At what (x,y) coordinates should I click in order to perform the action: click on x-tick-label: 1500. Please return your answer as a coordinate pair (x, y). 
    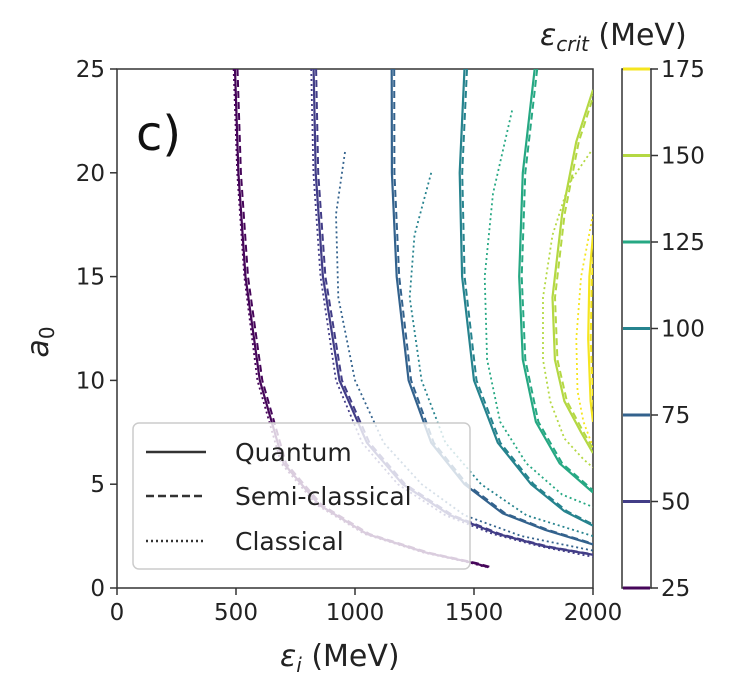
    Looking at the image, I should click on (474, 613).